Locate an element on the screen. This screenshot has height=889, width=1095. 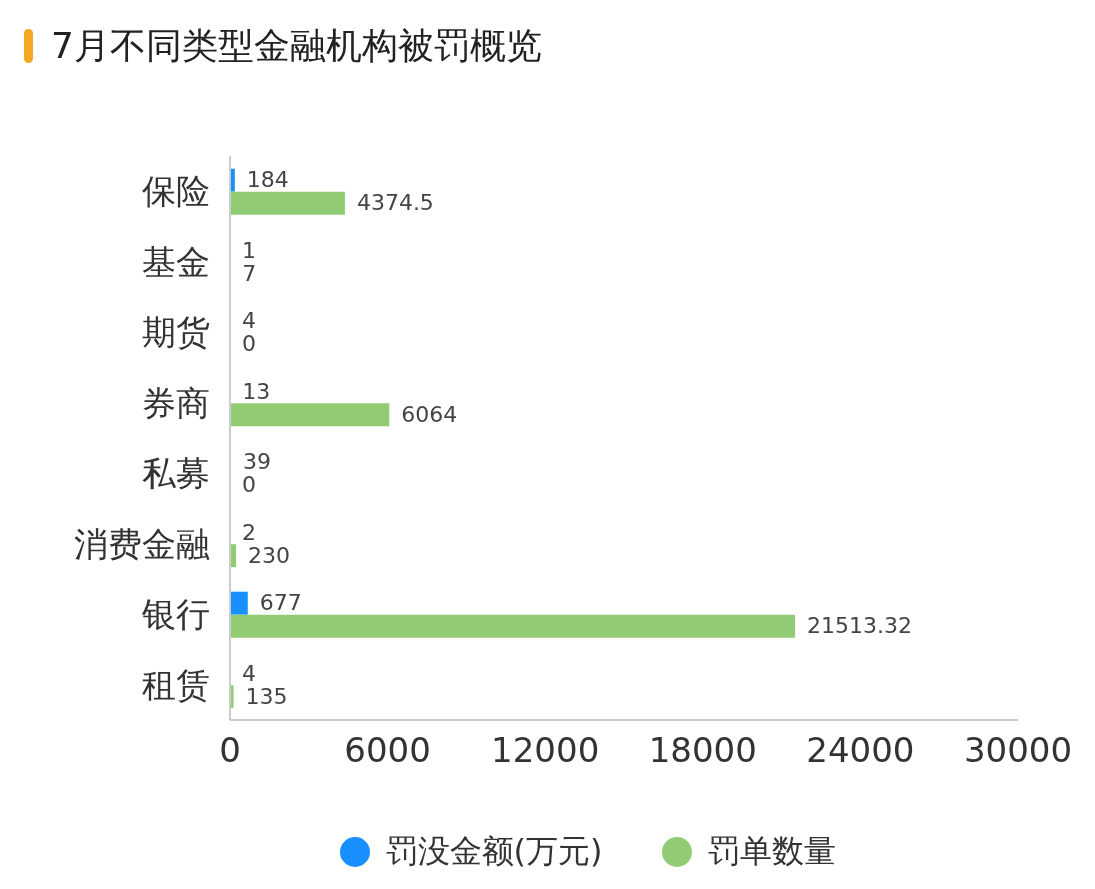
data-label: 677 is located at coordinates (280, 603).